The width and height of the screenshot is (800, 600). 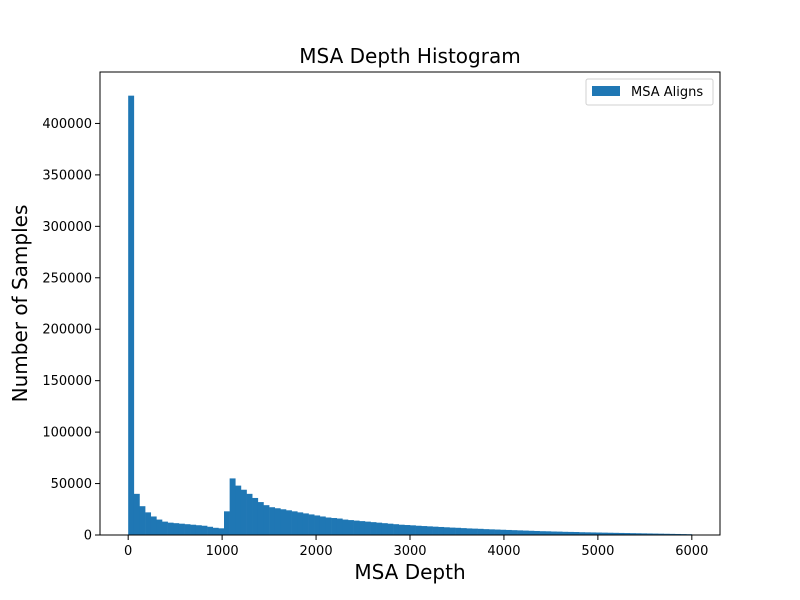 I want to click on x-tick-label: 0, so click(x=128, y=551).